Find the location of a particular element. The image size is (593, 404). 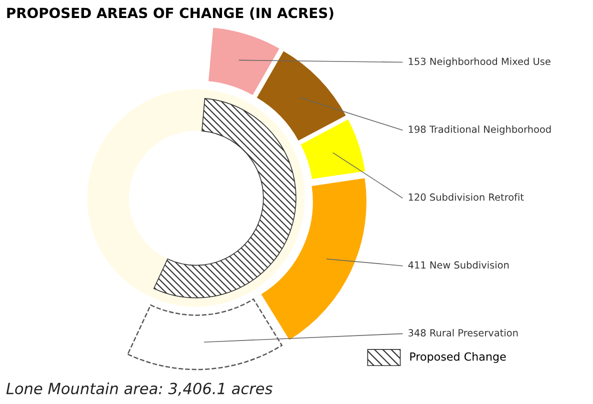

slice-label: 348 Rural Preservation is located at coordinates (463, 332).